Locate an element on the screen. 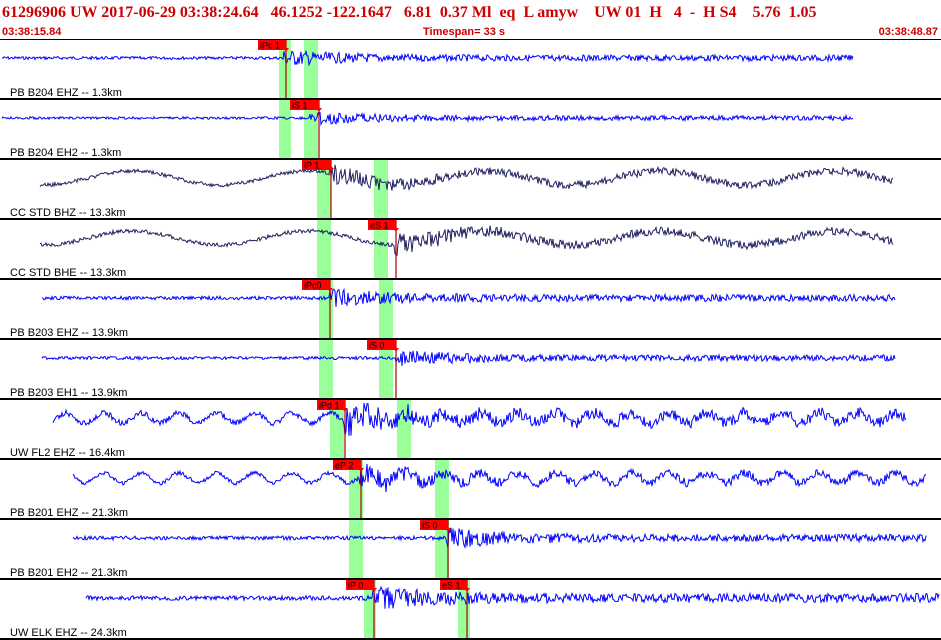  waveform-panel: iPc 1 PB B204 EHZ -- 1.3km is located at coordinates (470, 70).